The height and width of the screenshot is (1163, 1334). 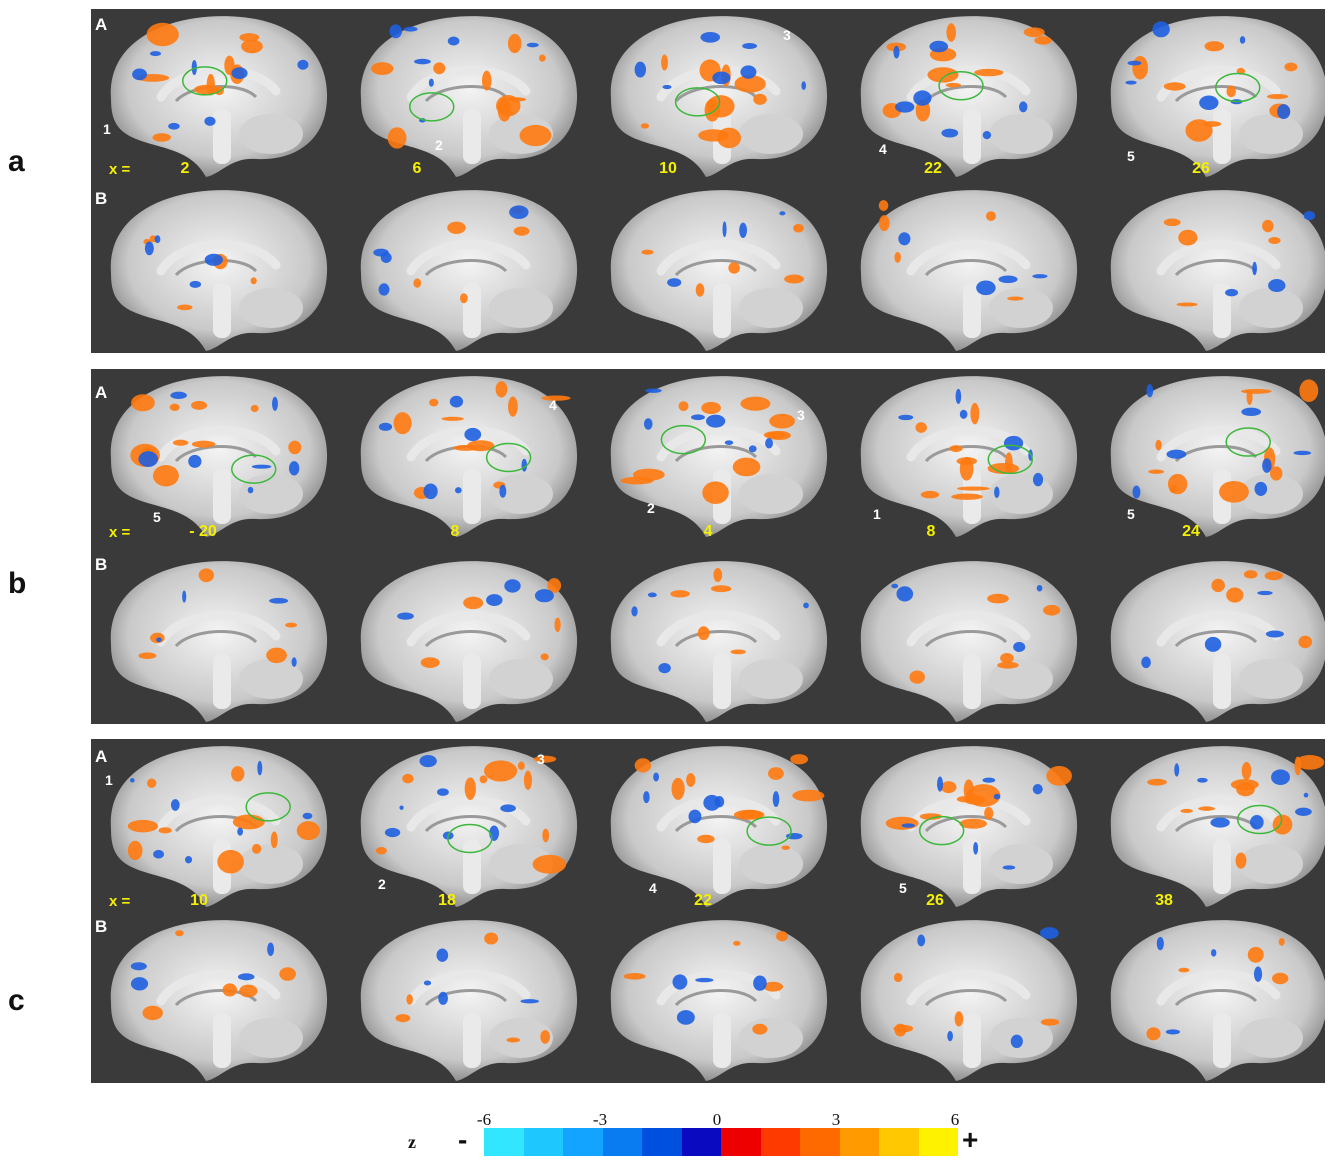 I want to click on x-value: 18, so click(x=447, y=900).